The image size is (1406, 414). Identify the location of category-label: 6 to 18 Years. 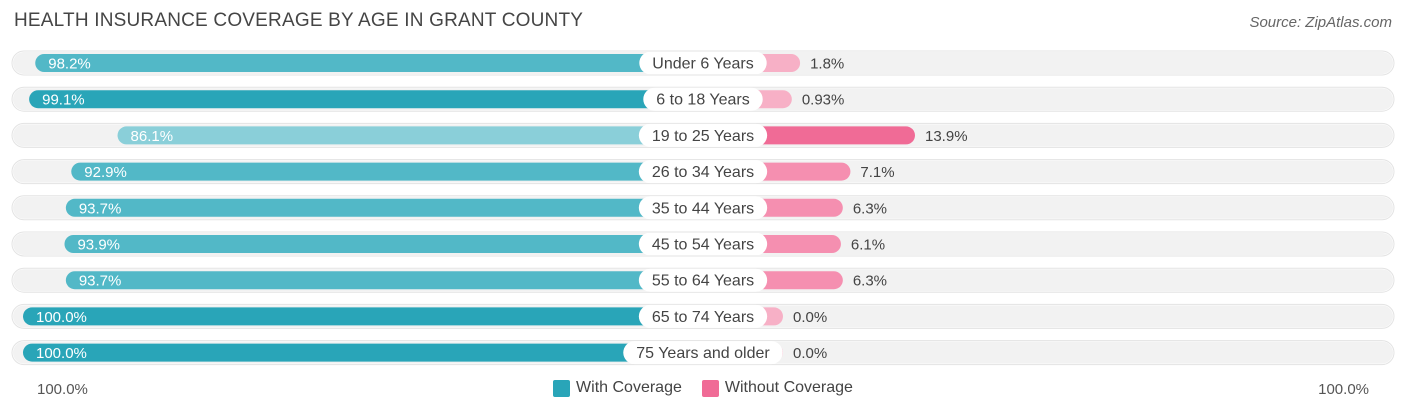
(702, 100).